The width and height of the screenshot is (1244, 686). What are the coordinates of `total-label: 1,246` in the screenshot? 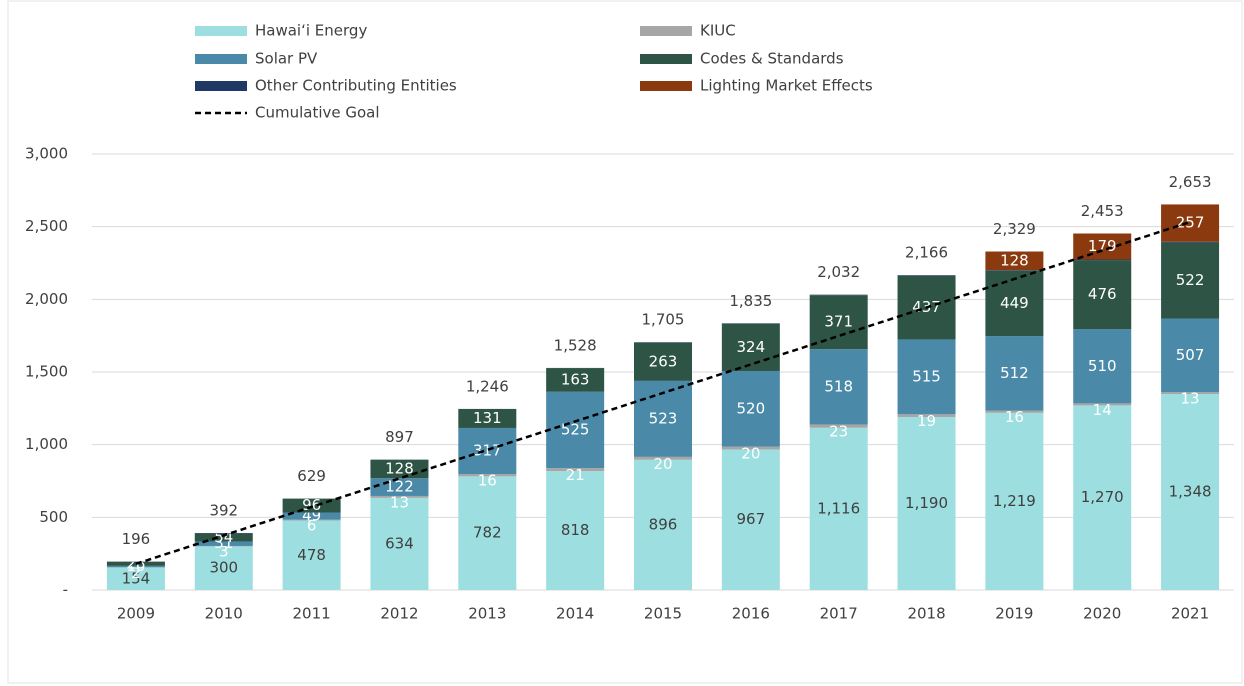 It's located at (487, 386).